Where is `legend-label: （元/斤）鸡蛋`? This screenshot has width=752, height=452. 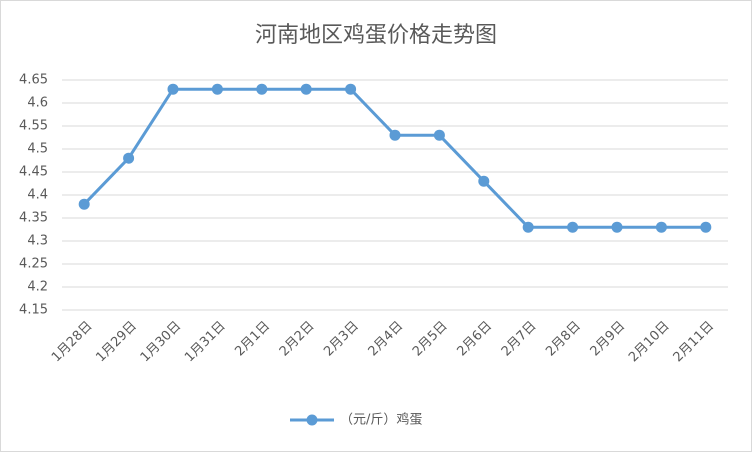 legend-label: （元/斤）鸡蛋 is located at coordinates (381, 420).